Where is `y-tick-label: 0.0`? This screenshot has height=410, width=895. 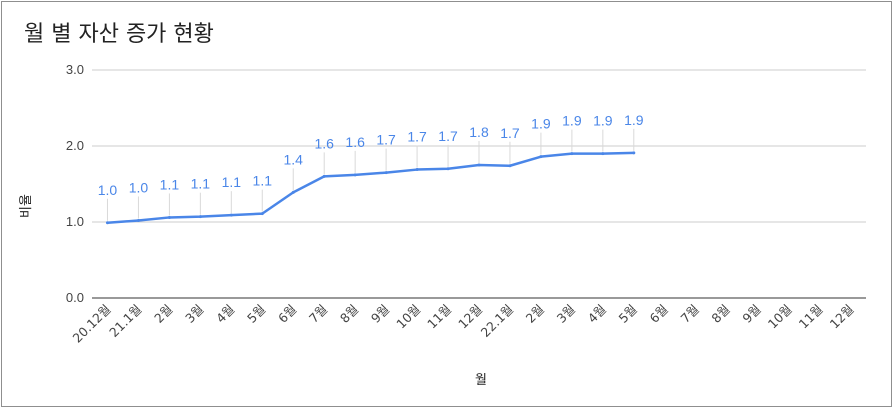
y-tick-label: 0.0 is located at coordinates (75, 297).